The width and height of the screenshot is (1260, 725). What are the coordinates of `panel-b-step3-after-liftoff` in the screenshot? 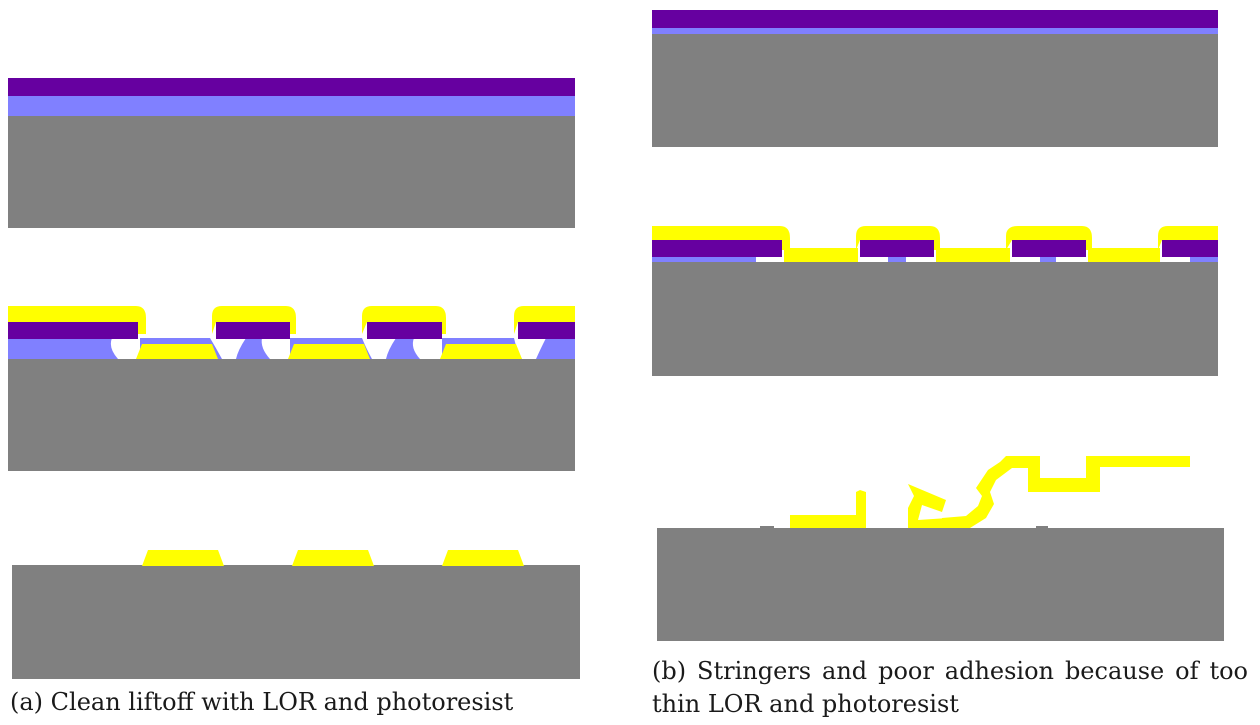 It's located at (940, 548).